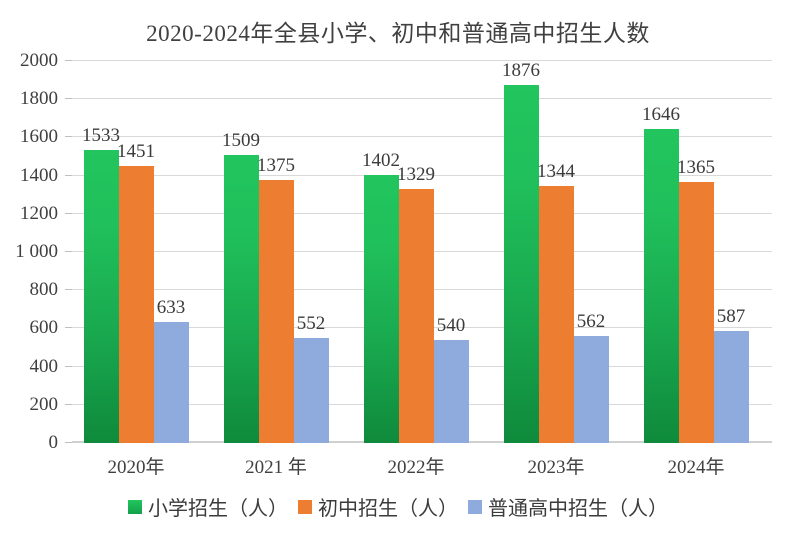 This screenshot has width=796, height=545. What do you see at coordinates (276, 166) in the screenshot?
I see `bar-value-label: 1375` at bounding box center [276, 166].